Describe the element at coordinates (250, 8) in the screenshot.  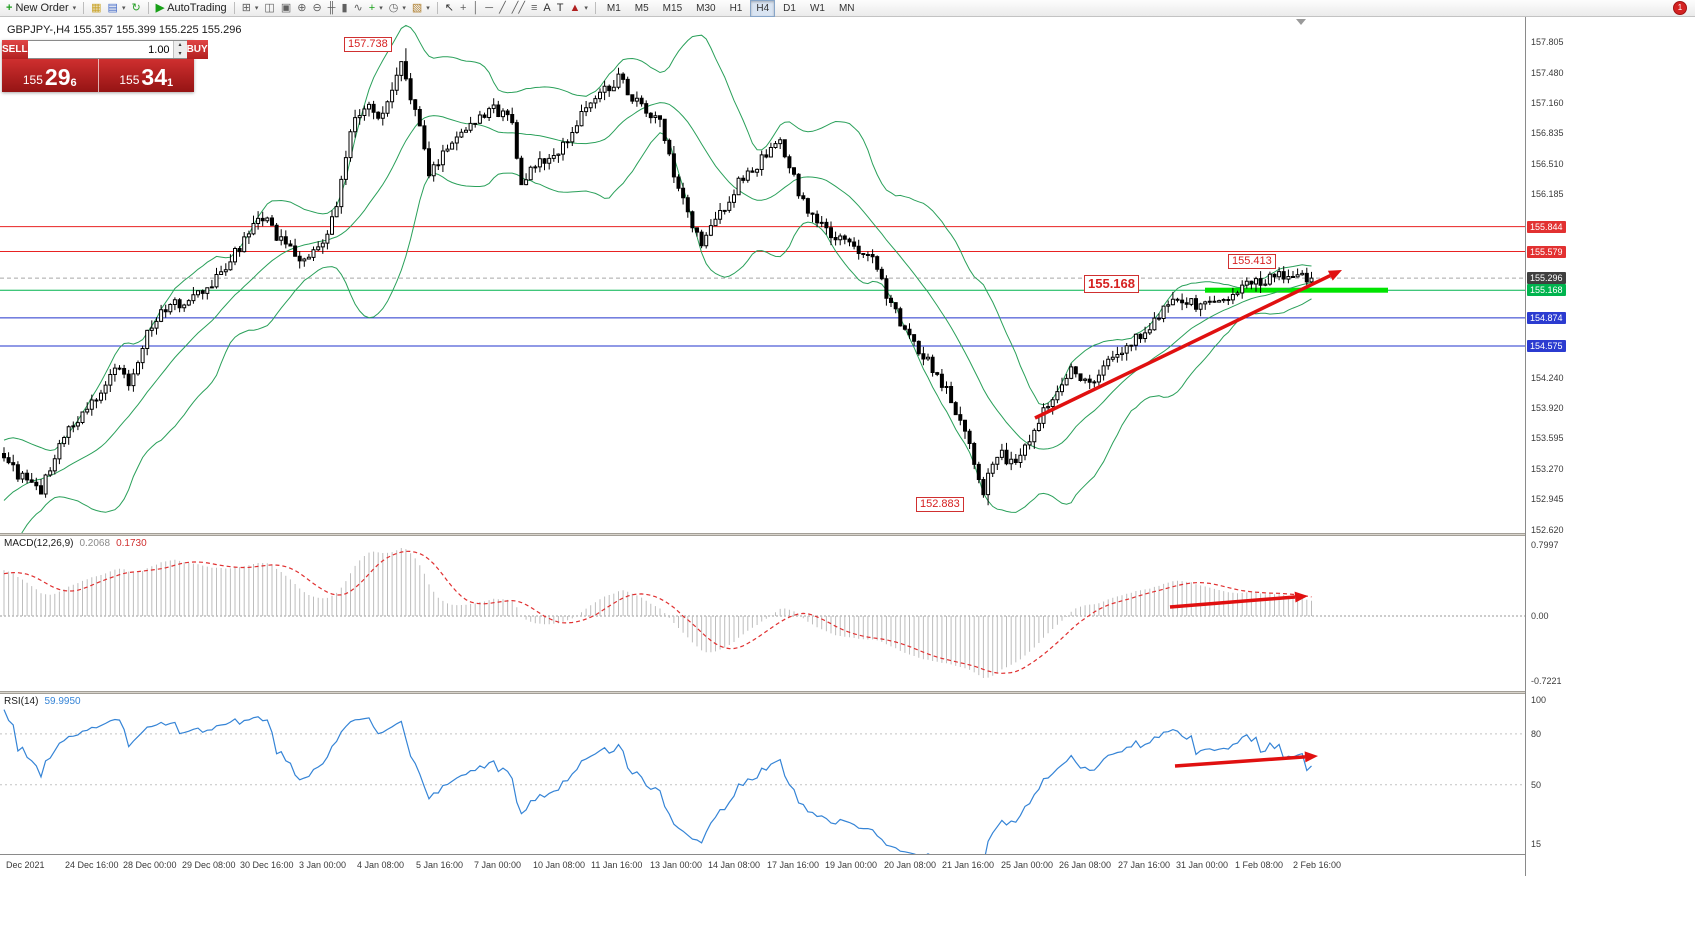
I see `new-chart-icon: ⊞ ▾` at that location.